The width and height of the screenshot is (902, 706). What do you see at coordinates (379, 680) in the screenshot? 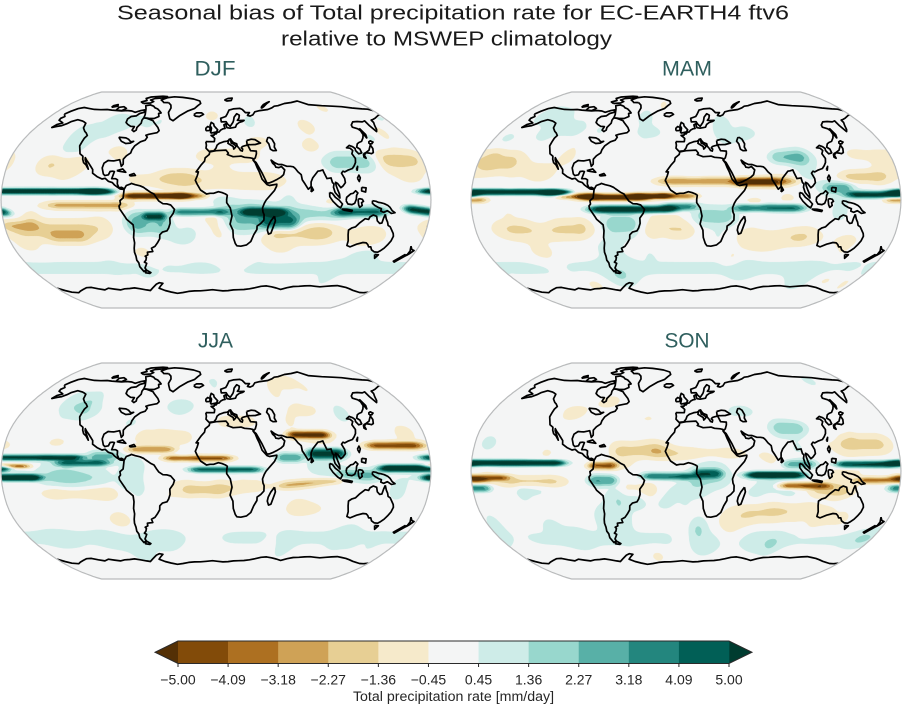
I see `svg-text: −1.36` at bounding box center [379, 680].